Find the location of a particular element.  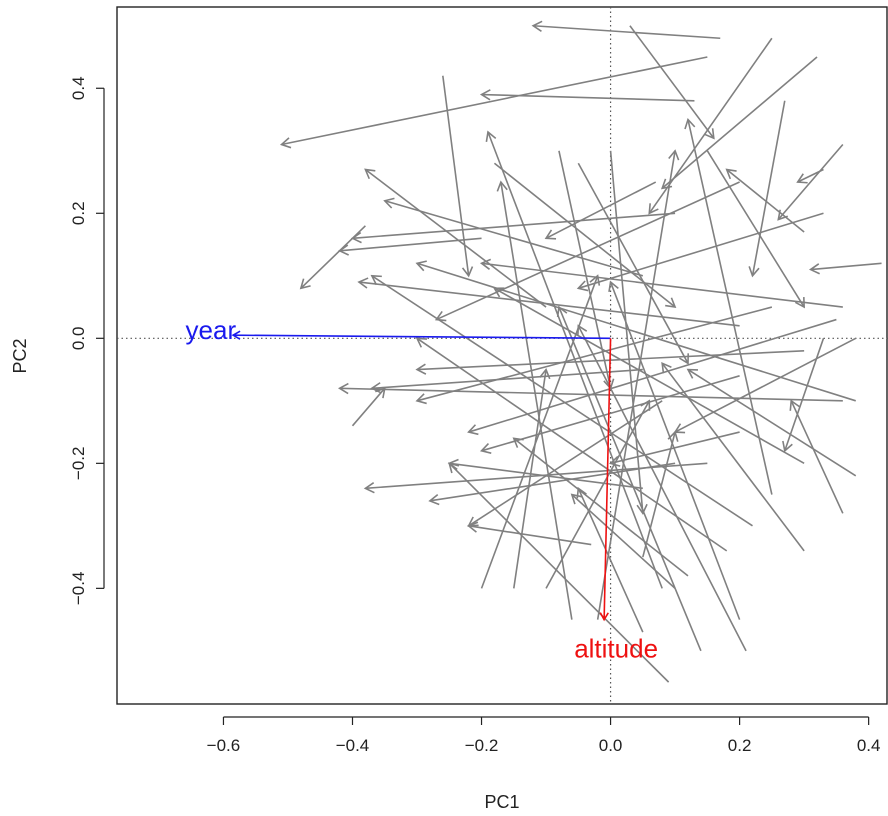

variable-arrow-year-head is located at coordinates (236, 335).